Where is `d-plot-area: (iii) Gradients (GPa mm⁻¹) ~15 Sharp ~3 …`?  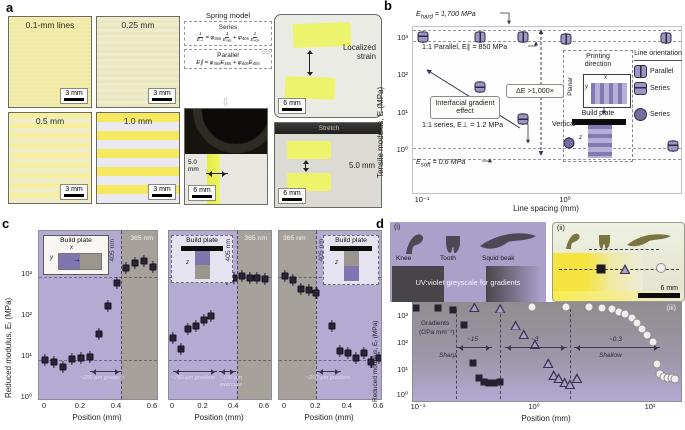
d-plot-area: (iii) Gradients (GPa mm⁻¹) ~15 Sharp ~3 … is located at coordinates (547, 352).